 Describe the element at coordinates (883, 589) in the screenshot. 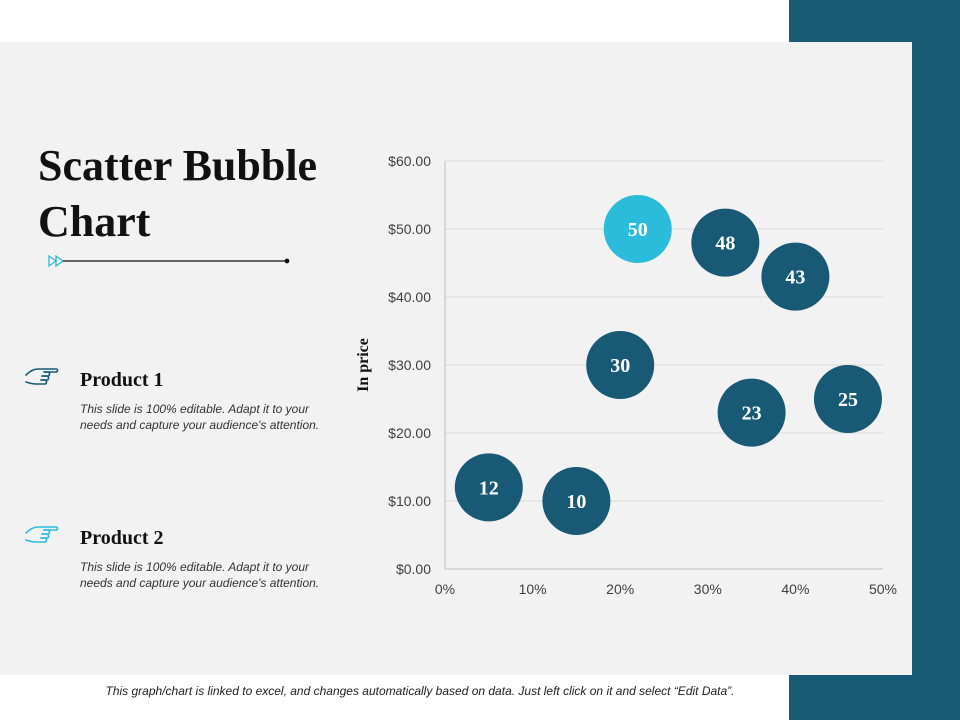

I see `x-tick-label: 50%` at that location.